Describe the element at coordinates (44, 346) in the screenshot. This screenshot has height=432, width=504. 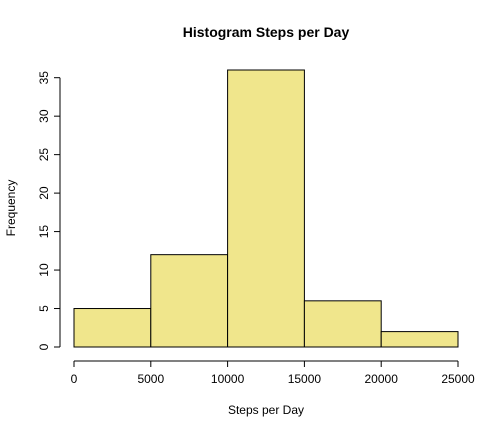
I see `y-tick-label-0: 0` at that location.